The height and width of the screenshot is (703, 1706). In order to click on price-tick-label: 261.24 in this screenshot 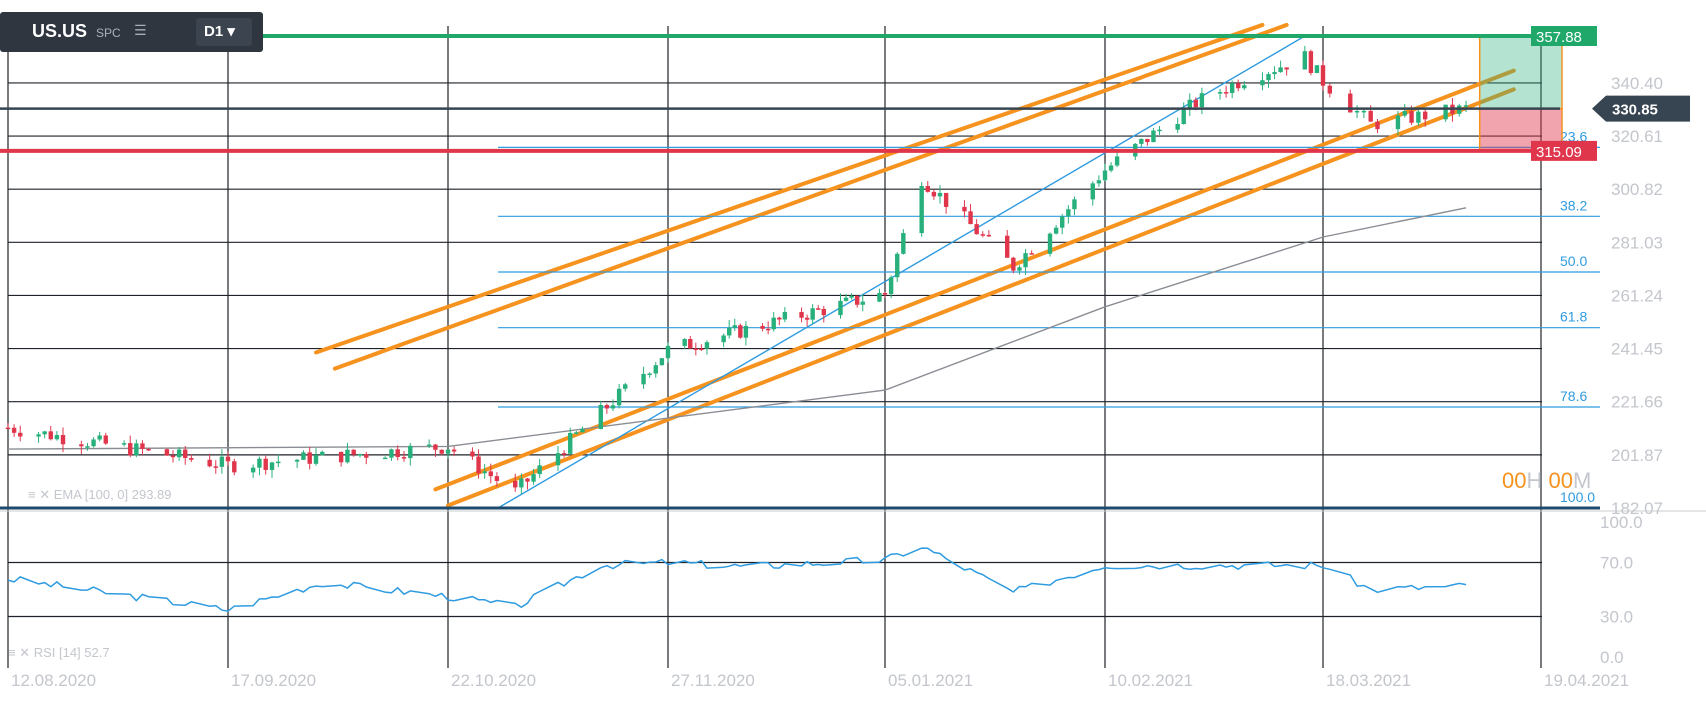, I will do `click(1637, 295)`.